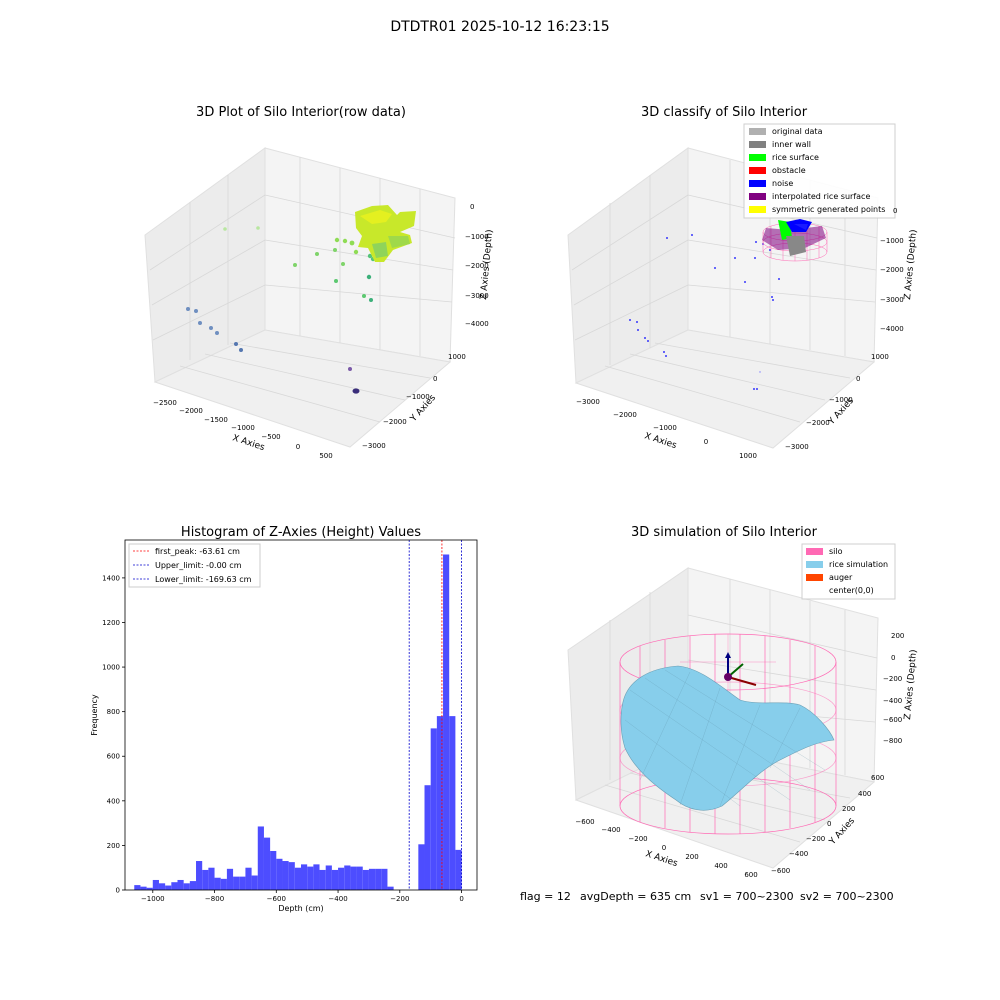 This screenshot has width=1000, height=1000. What do you see at coordinates (892, 329) in the screenshot?
I see `classify-3d-z-tick: −4000` at bounding box center [892, 329].